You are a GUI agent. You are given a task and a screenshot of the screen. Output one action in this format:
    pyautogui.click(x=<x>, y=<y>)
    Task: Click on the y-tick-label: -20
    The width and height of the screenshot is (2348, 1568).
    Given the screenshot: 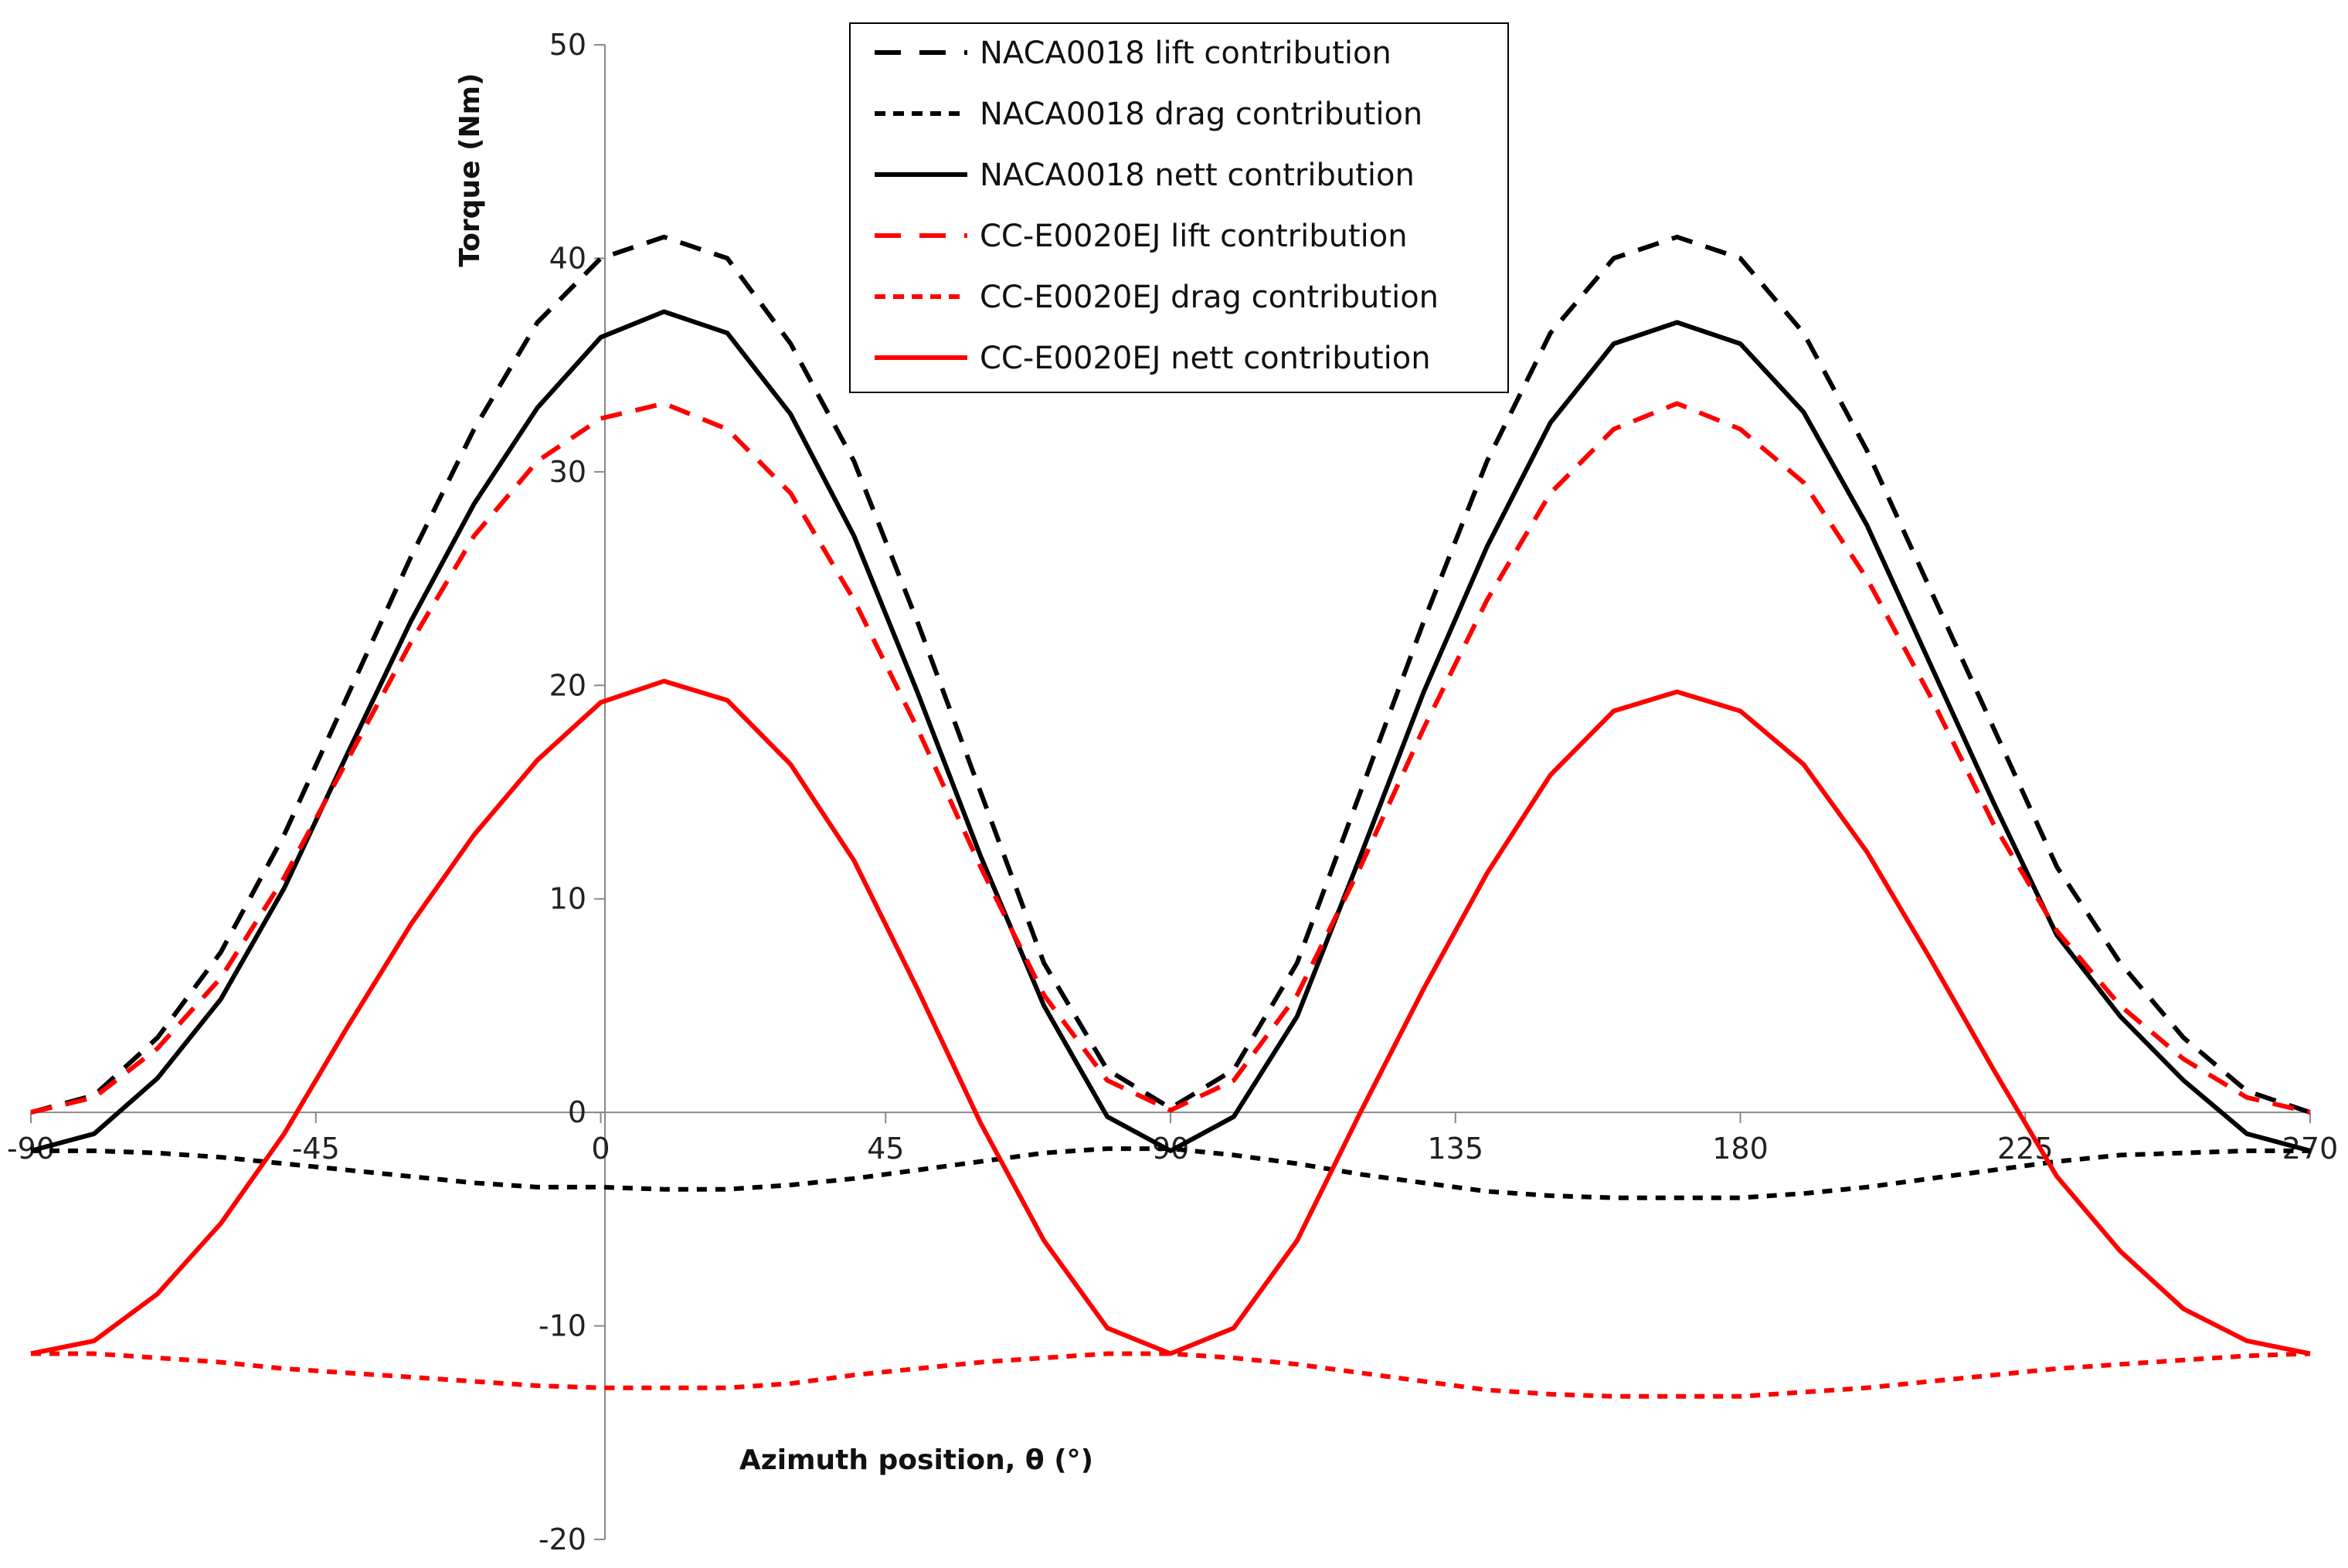 What is the action you would take?
    pyautogui.click(x=562, y=1539)
    